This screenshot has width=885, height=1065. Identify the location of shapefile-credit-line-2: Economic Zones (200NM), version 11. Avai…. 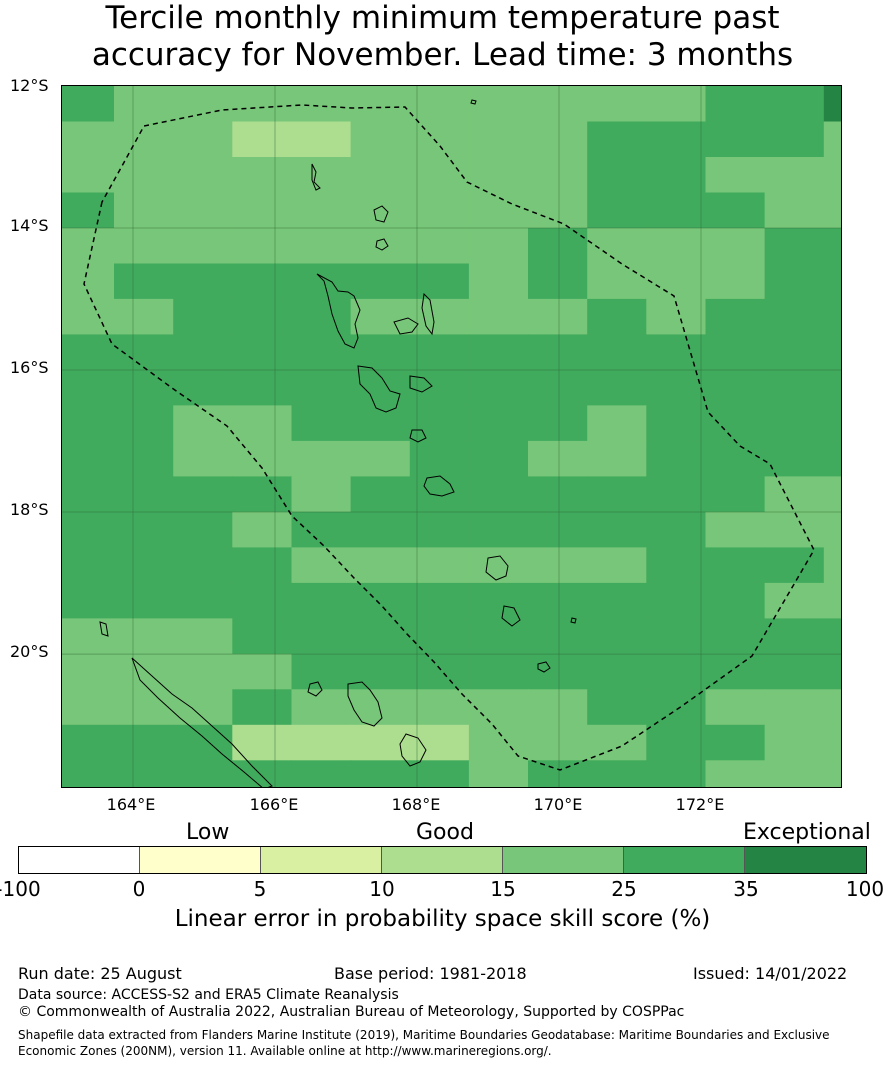
(285, 1051).